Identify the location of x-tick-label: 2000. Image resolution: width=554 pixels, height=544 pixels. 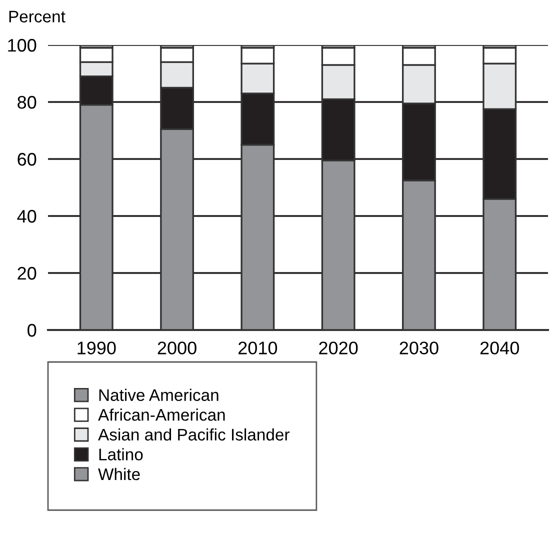
(177, 348).